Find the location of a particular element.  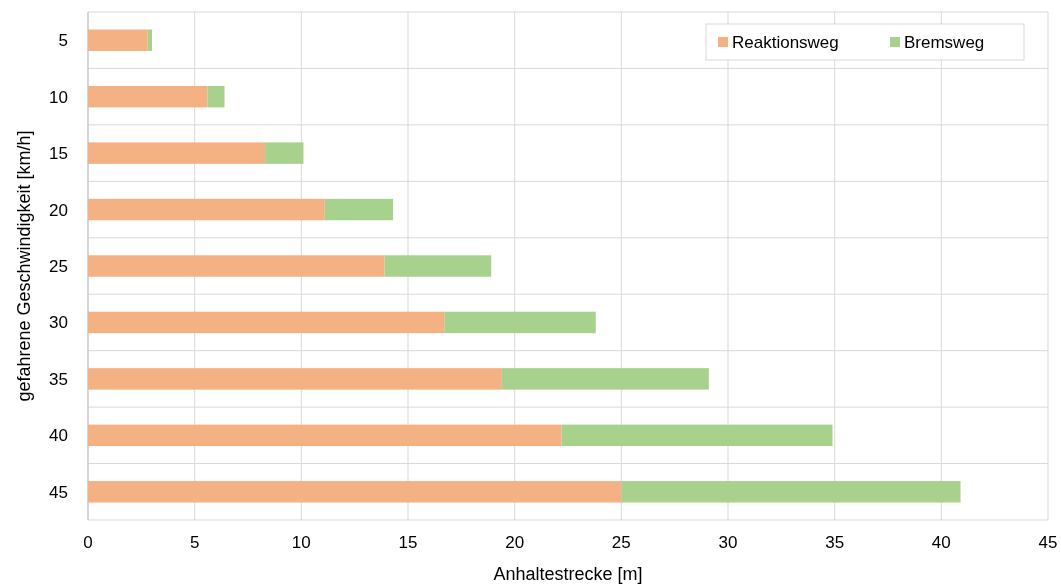

x-tick-label: 30 is located at coordinates (728, 542).